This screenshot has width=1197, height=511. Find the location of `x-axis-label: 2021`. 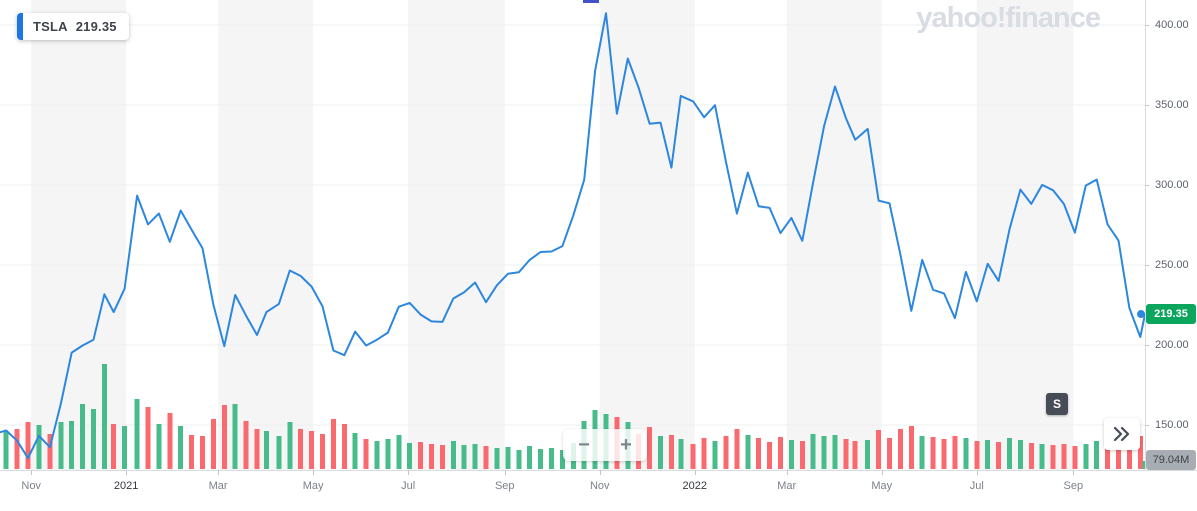

x-axis-label: 2021 is located at coordinates (126, 486).